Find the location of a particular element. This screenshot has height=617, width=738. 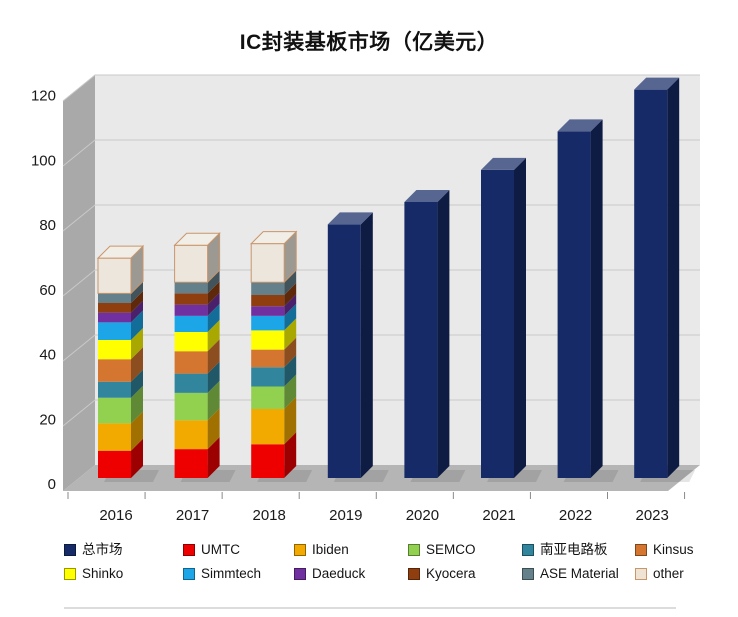

bar-segment-2018-umtc is located at coordinates (268, 461).